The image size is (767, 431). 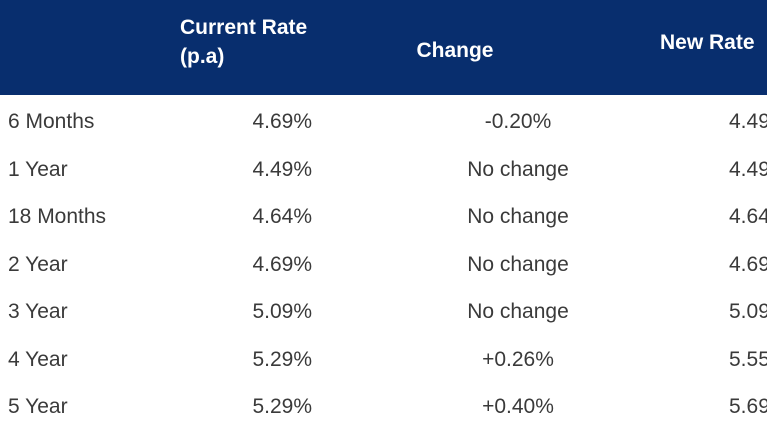 I want to click on term-cell: 1 Year, so click(x=38, y=169).